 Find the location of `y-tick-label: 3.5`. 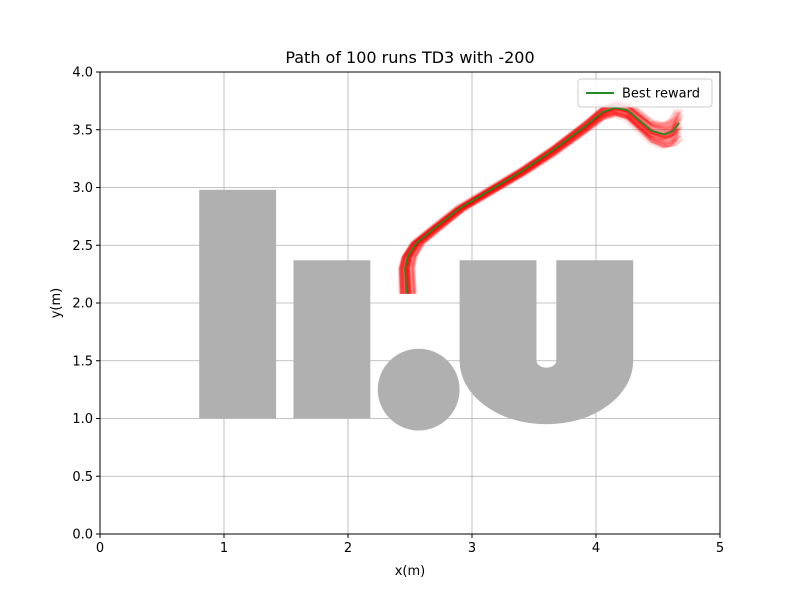

y-tick-label: 3.5 is located at coordinates (82, 130).